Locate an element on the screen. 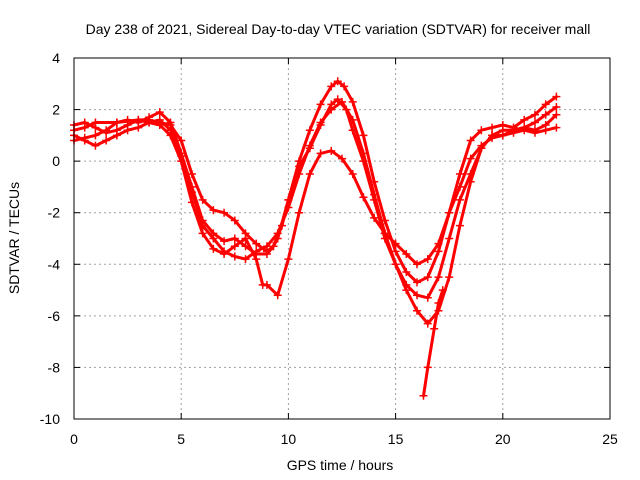  x-tick-label: 5 is located at coordinates (181, 439).